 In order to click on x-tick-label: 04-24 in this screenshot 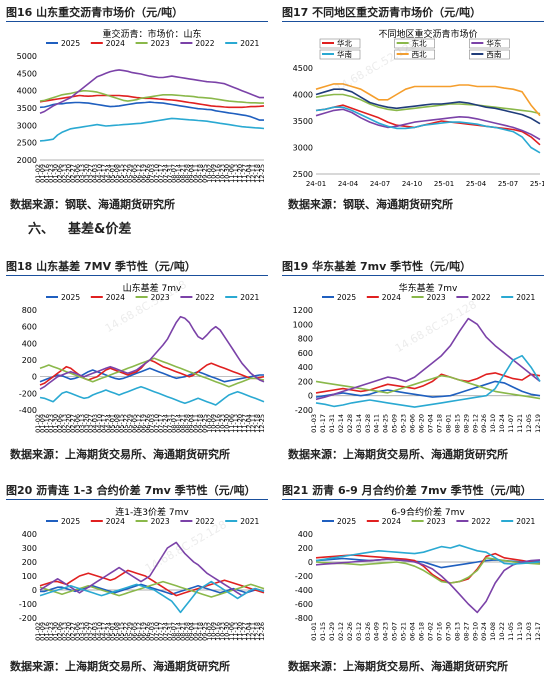, I will do `click(108, 631)`.